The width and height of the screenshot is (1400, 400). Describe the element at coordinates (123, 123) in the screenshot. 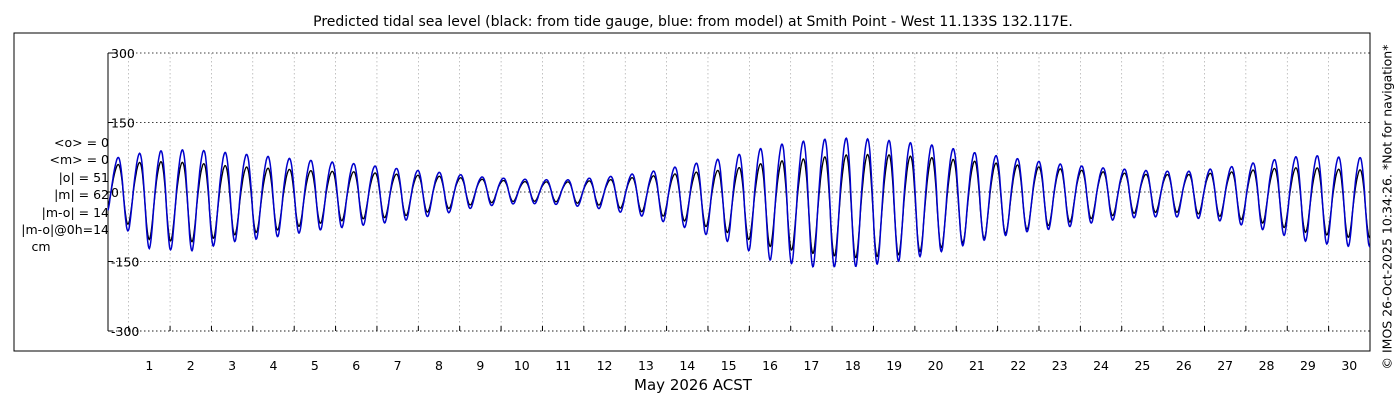

I see `y-tick-label: 150` at that location.